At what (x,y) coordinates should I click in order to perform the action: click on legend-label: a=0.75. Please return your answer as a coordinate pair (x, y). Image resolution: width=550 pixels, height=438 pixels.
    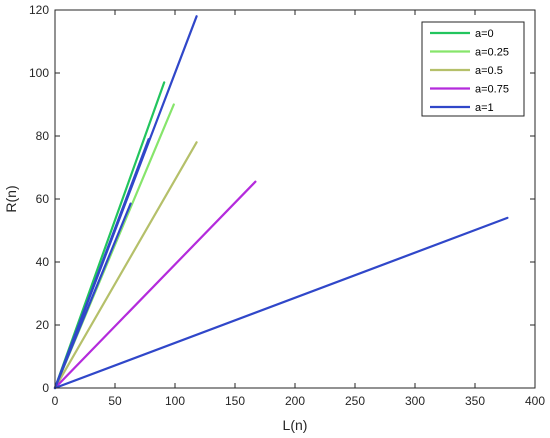
    Looking at the image, I should click on (492, 90).